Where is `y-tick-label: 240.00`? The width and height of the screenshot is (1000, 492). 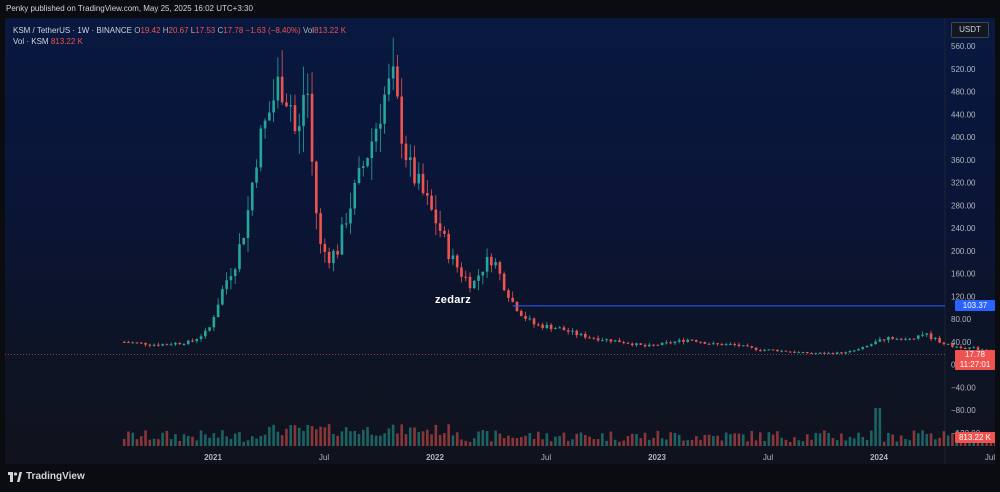 y-tick-label: 240.00 is located at coordinates (963, 228).